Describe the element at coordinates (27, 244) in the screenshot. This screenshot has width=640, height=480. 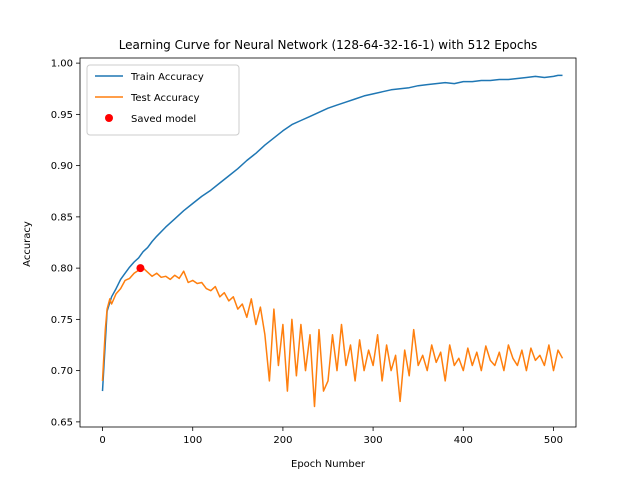
I see `y-axis-label: Accuracy` at that location.